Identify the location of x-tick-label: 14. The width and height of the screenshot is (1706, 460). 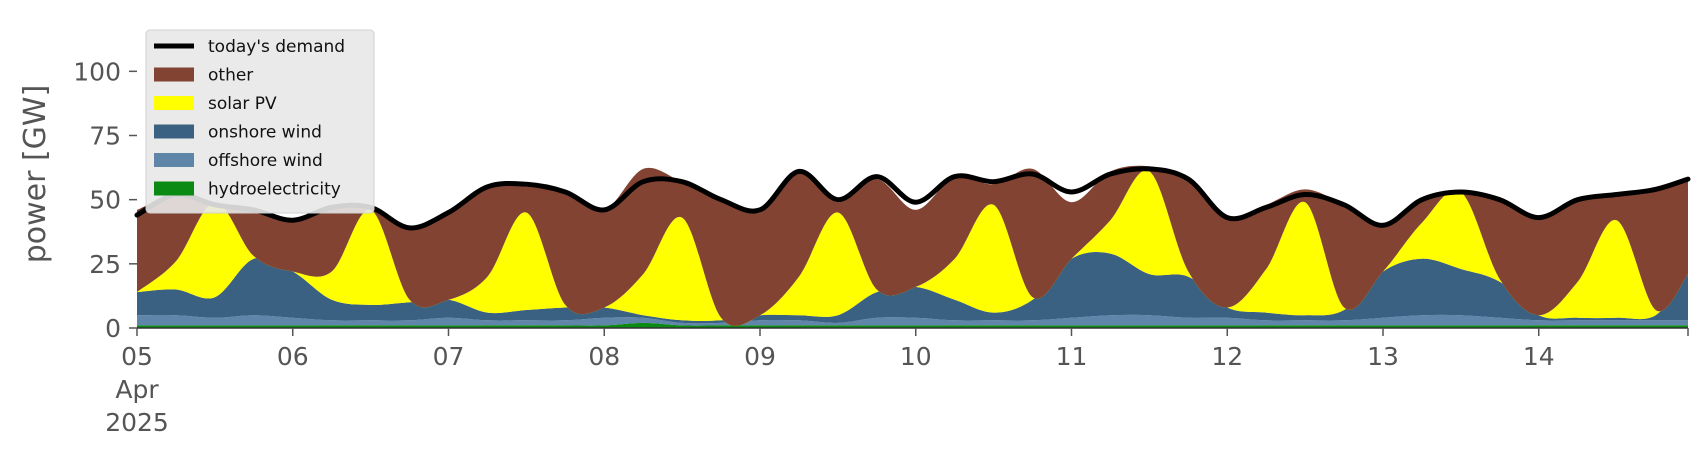
(1539, 356).